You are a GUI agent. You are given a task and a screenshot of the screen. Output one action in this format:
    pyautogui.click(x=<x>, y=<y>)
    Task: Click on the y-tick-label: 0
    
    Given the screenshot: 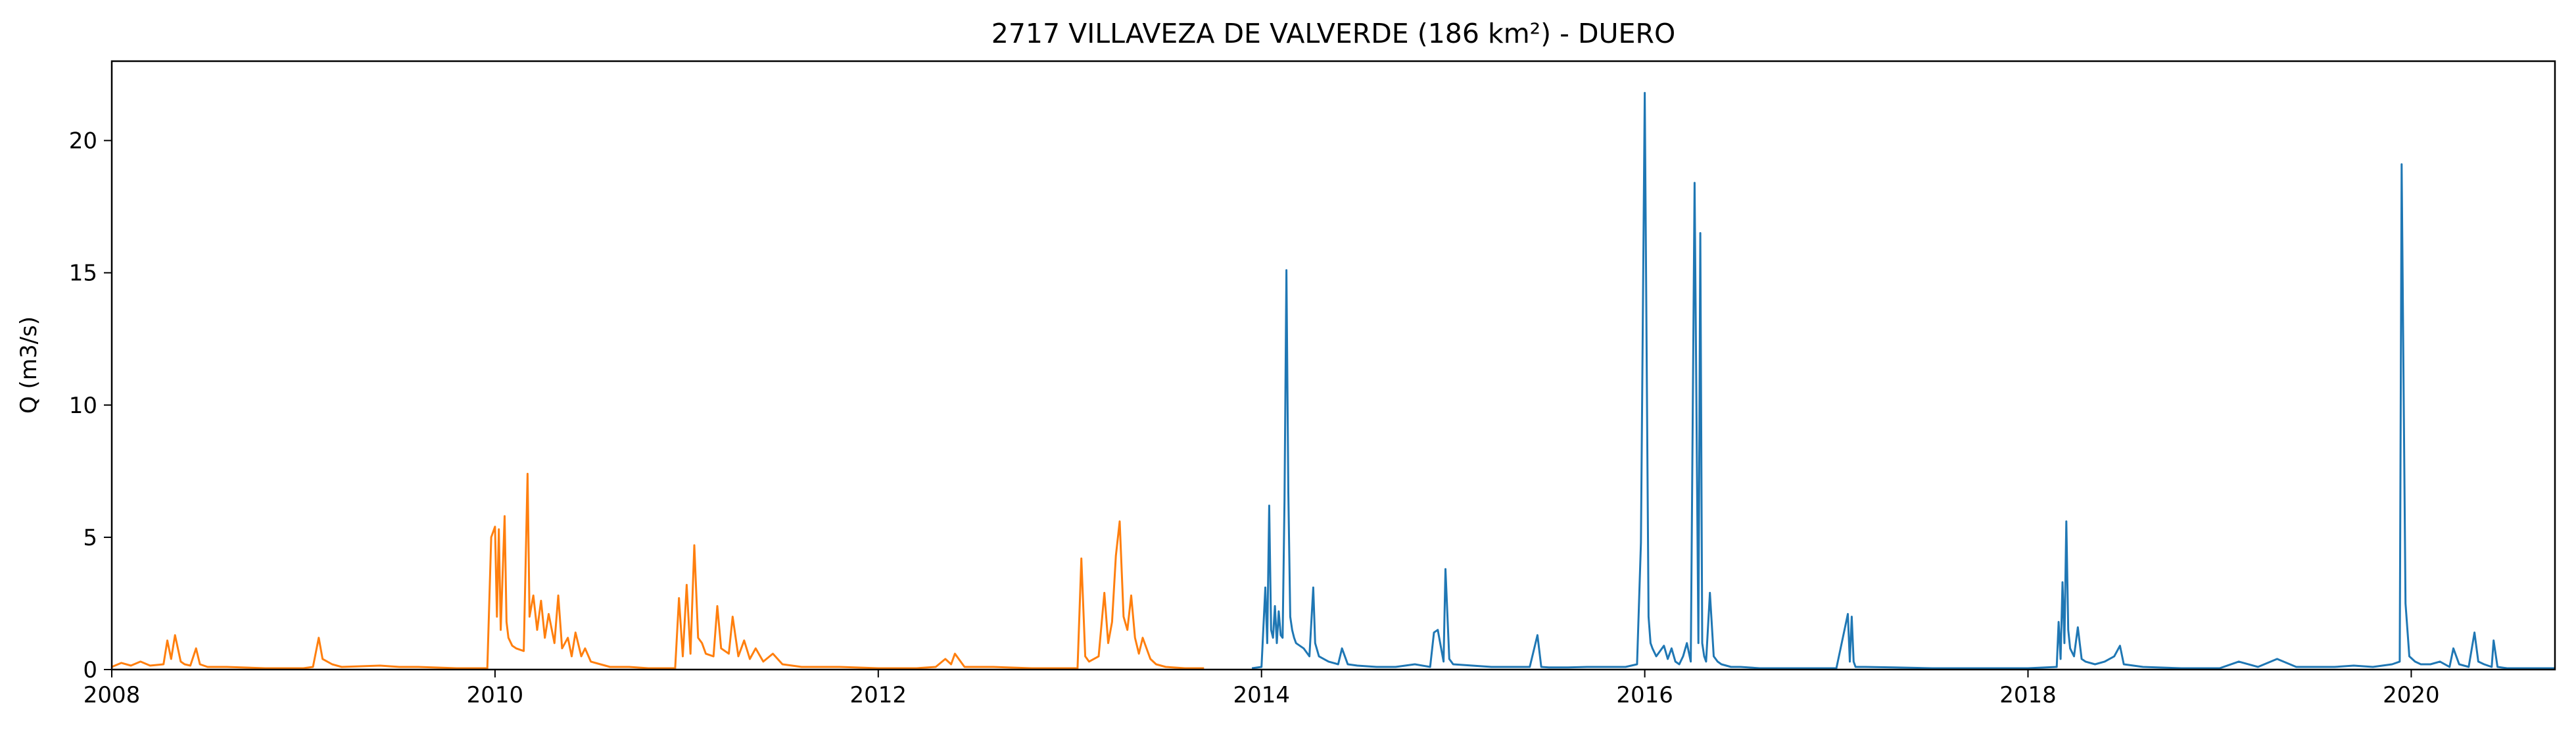 What is the action you would take?
    pyautogui.click(x=90, y=670)
    